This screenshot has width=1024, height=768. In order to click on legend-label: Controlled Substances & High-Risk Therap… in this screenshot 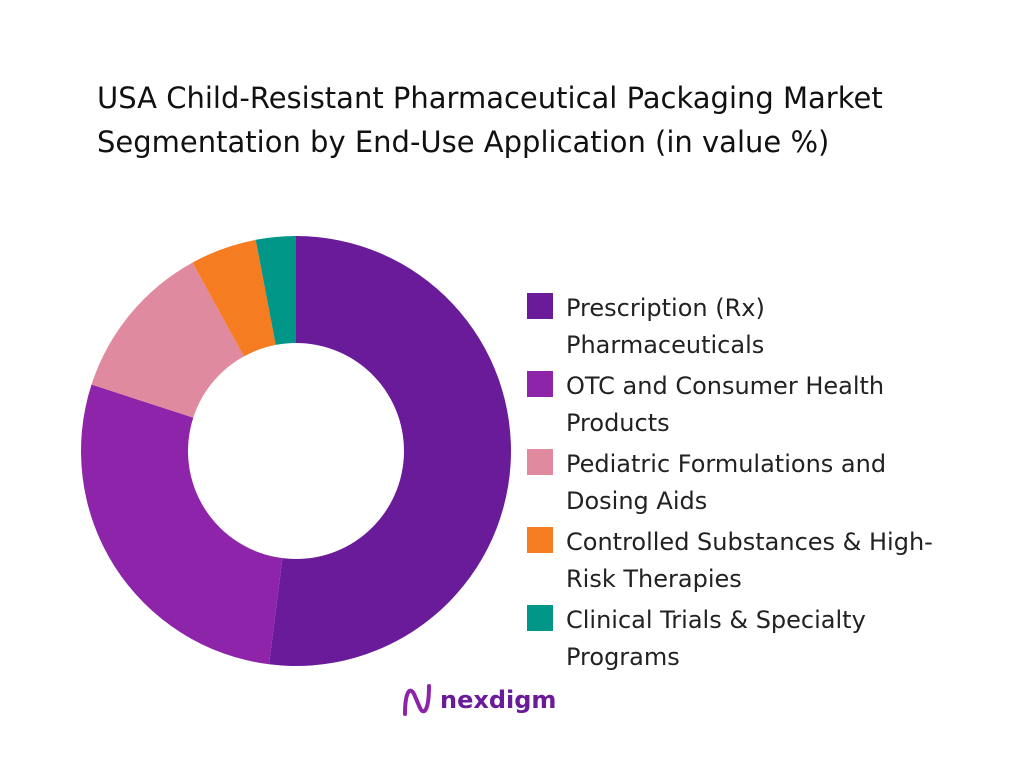, I will do `click(749, 560)`.